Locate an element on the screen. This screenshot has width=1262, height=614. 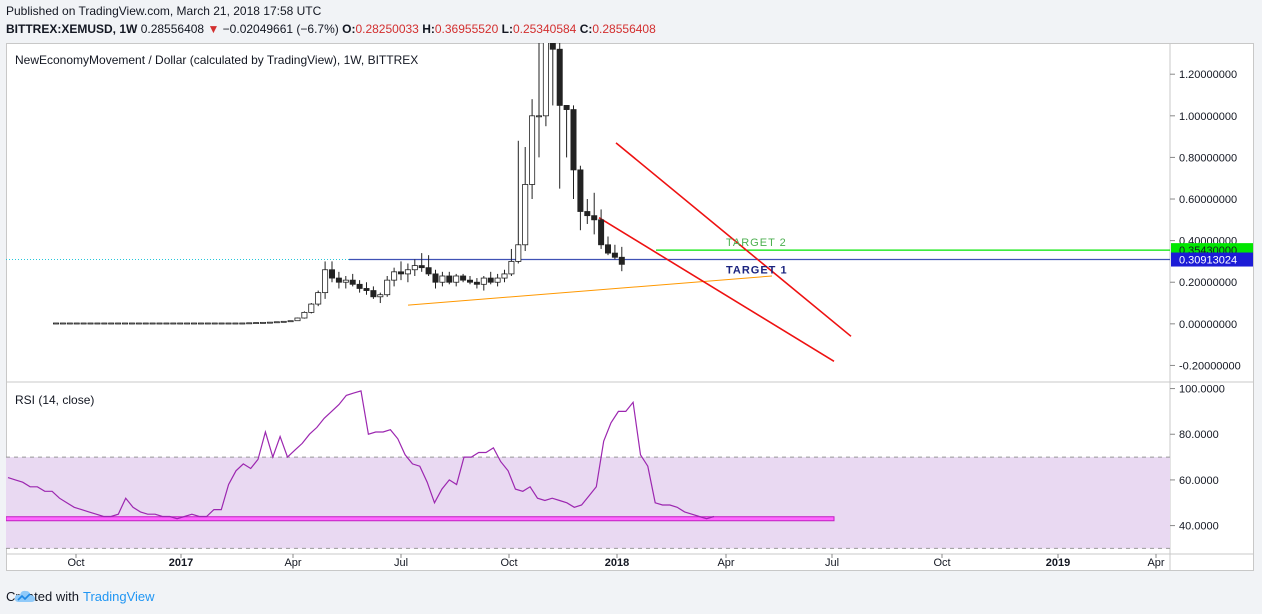
high-value: 0.36955520 is located at coordinates (466, 29).